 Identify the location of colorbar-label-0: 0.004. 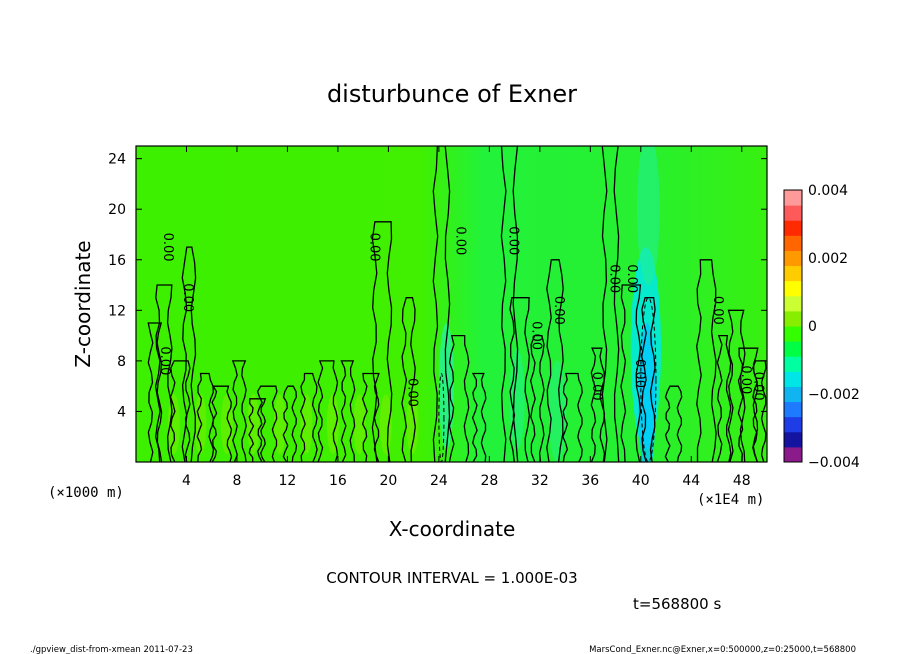
(828, 191).